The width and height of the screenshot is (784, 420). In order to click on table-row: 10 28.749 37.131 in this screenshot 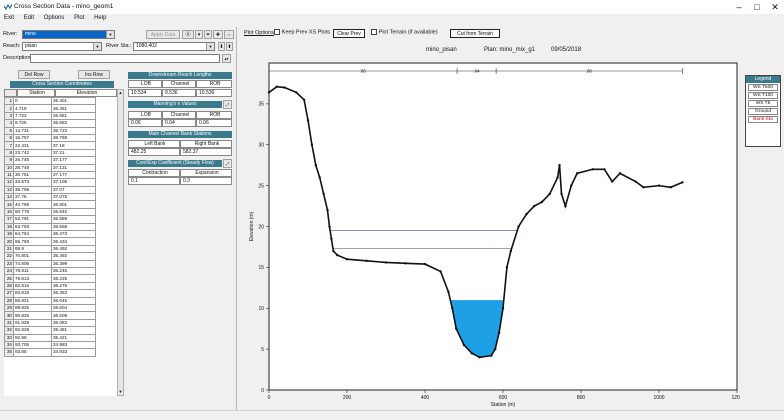, I will do `click(50, 167)`.